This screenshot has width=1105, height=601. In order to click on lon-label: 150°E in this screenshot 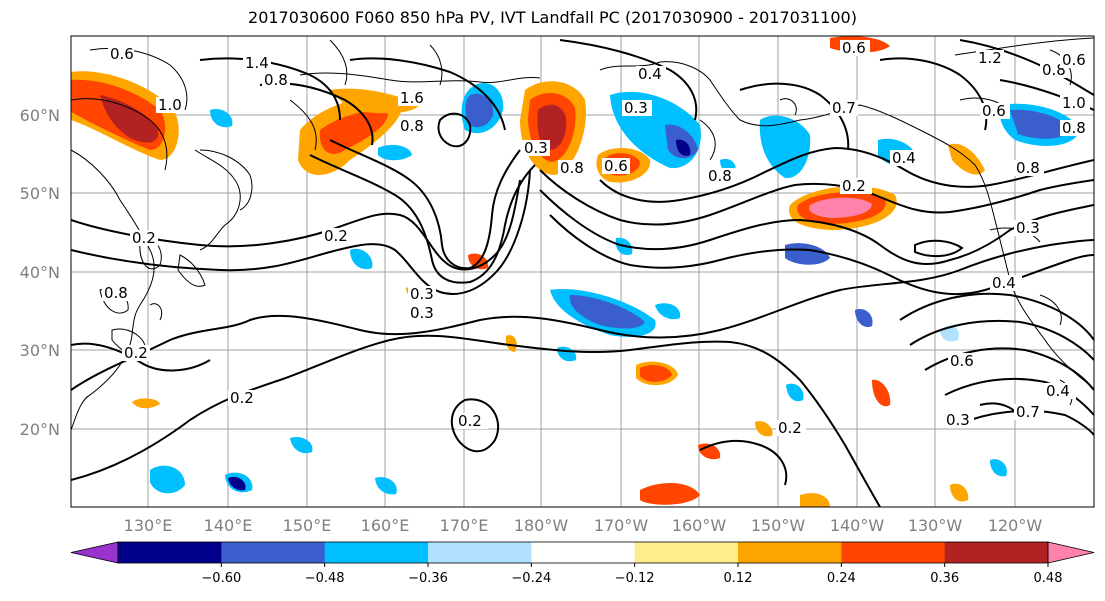, I will do `click(307, 525)`.